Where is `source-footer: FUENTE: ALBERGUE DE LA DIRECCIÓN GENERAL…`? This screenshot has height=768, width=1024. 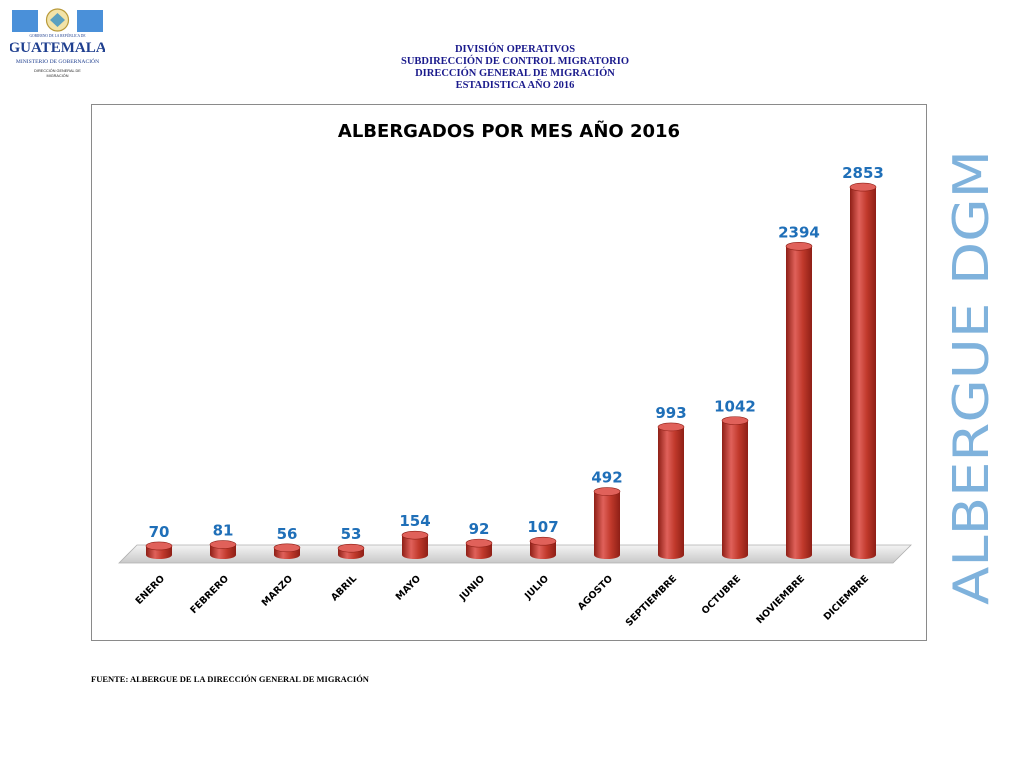 source-footer: FUENTE: ALBERGUE DE LA DIRECCIÓN GENERAL… is located at coordinates (230, 679).